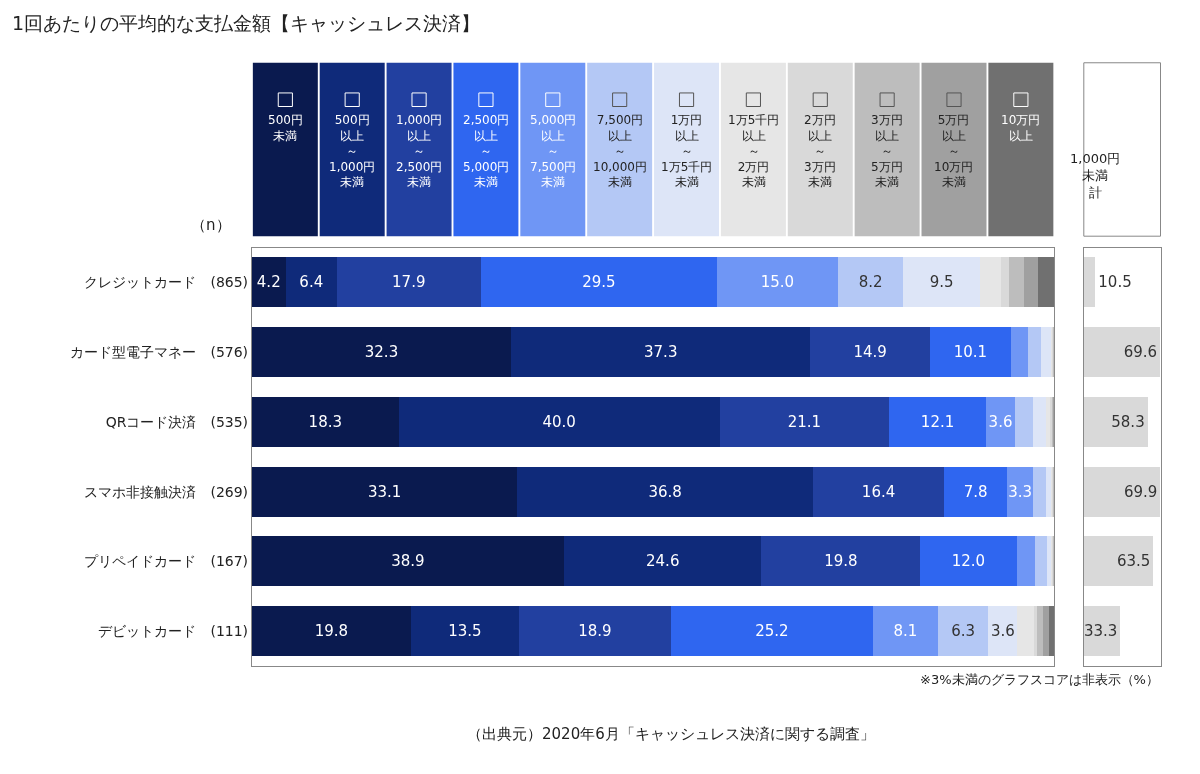 The image size is (1200, 774). What do you see at coordinates (1115, 282) in the screenshot?
I see `data-label: 10.5` at bounding box center [1115, 282].